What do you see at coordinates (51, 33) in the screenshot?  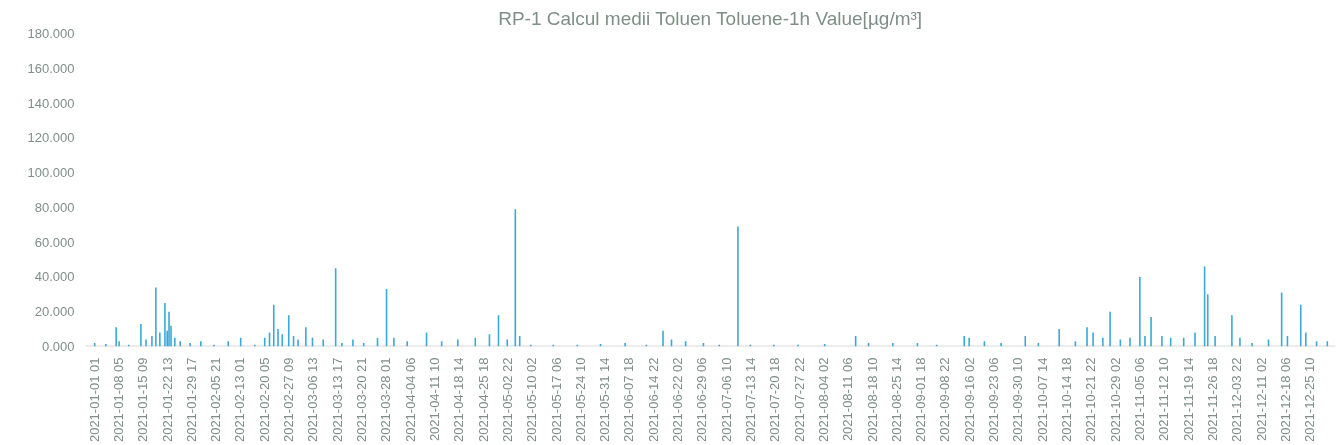 I see `y-tick-label: 180.000` at bounding box center [51, 33].